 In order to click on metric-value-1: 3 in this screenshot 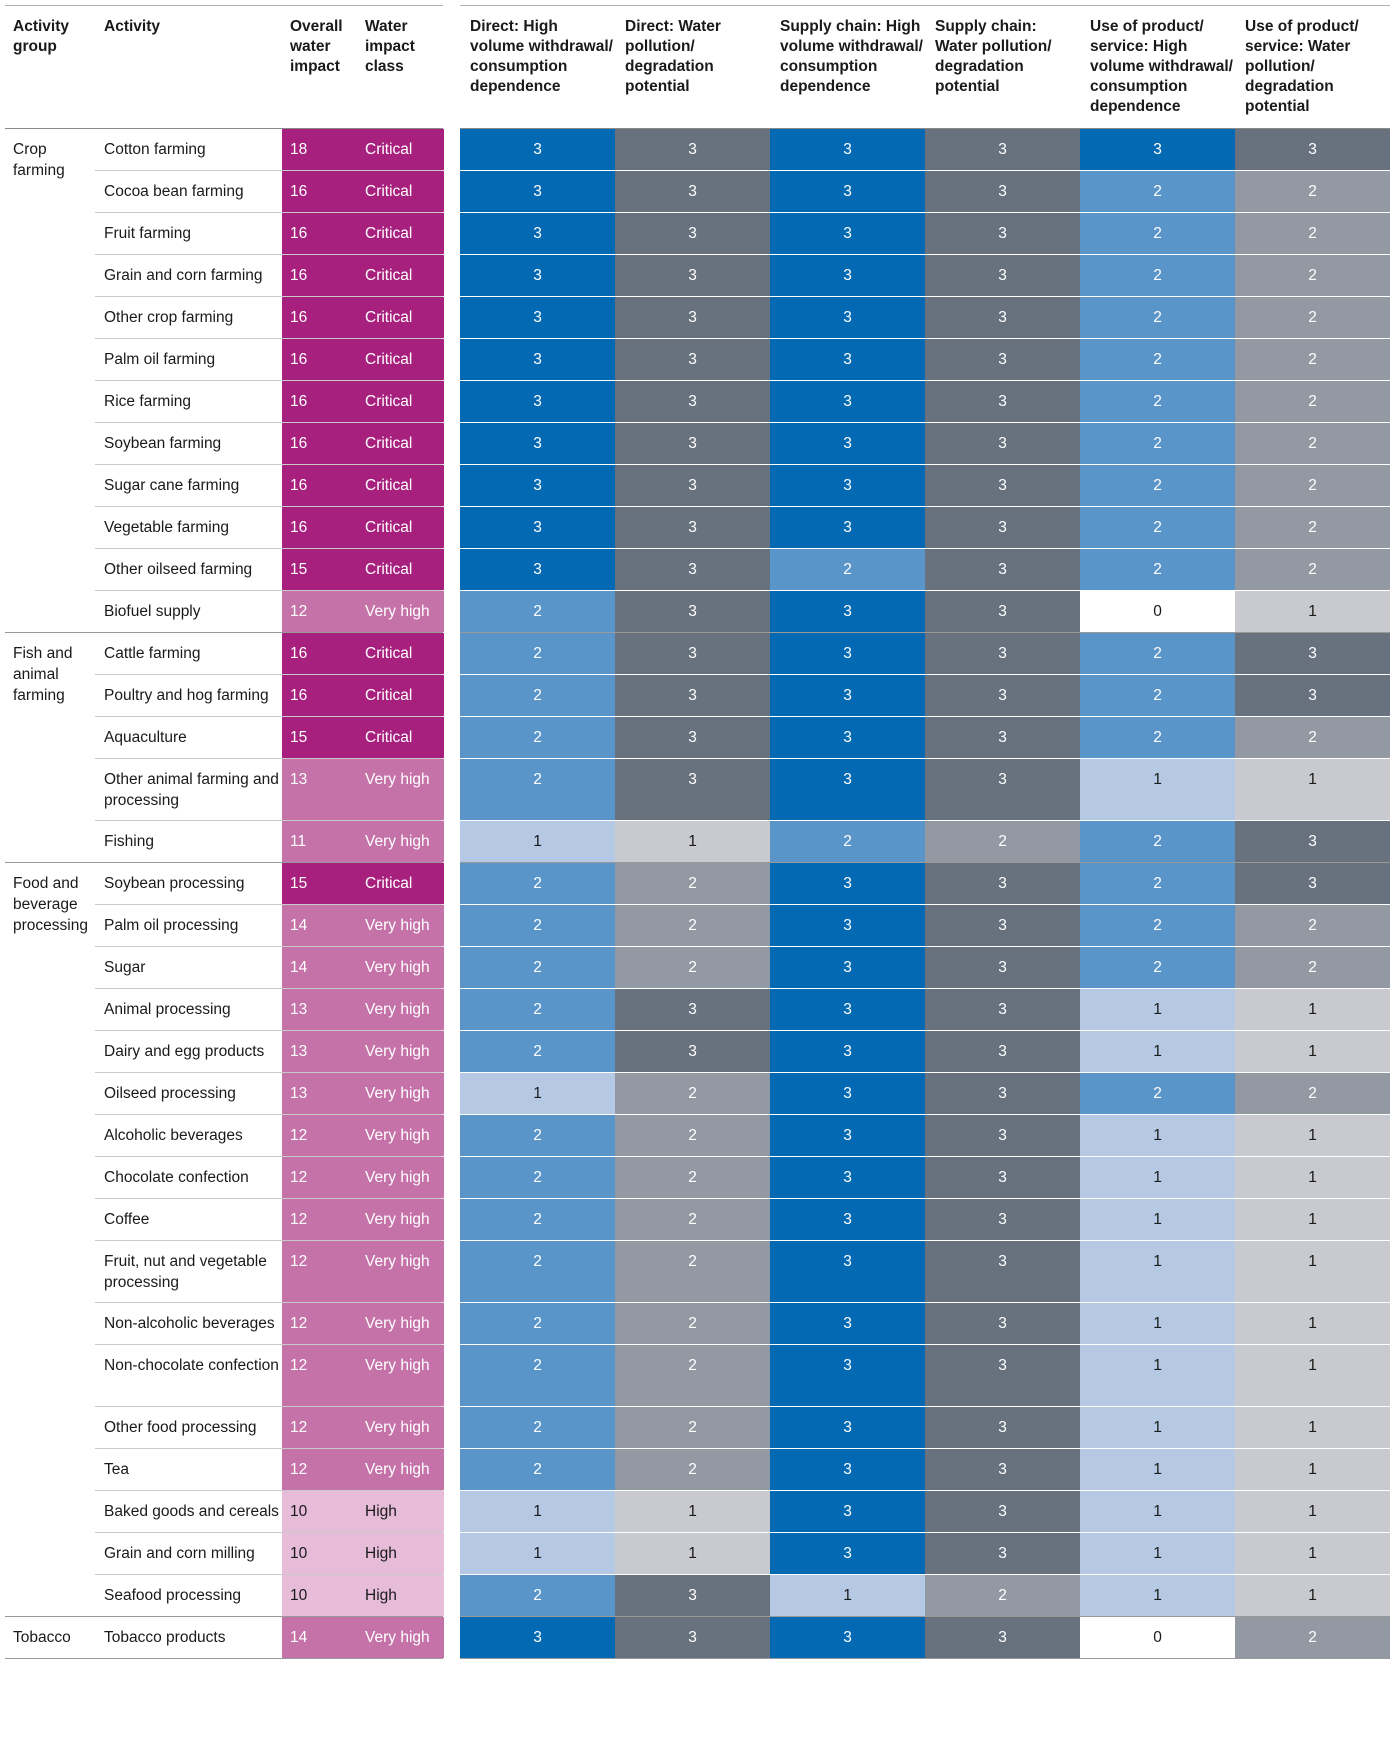, I will do `click(537, 1637)`.